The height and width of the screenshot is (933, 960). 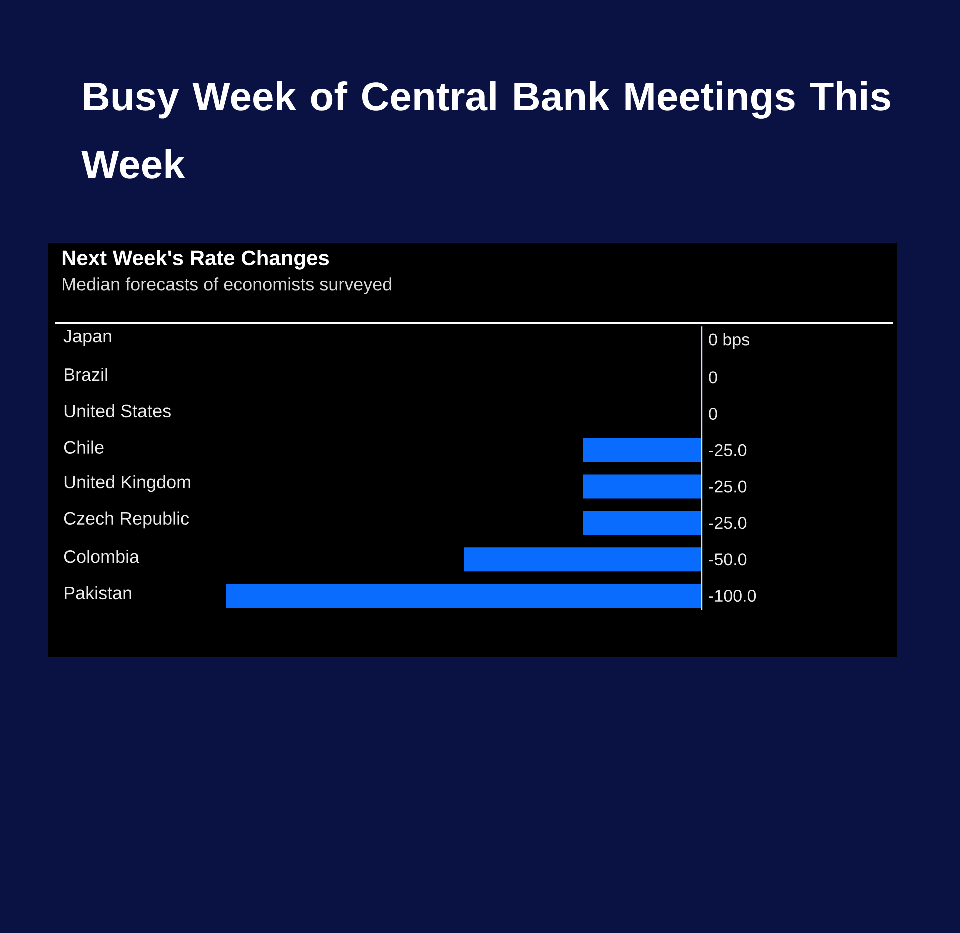 What do you see at coordinates (84, 447) in the screenshot?
I see `y-tick-label: Chile` at bounding box center [84, 447].